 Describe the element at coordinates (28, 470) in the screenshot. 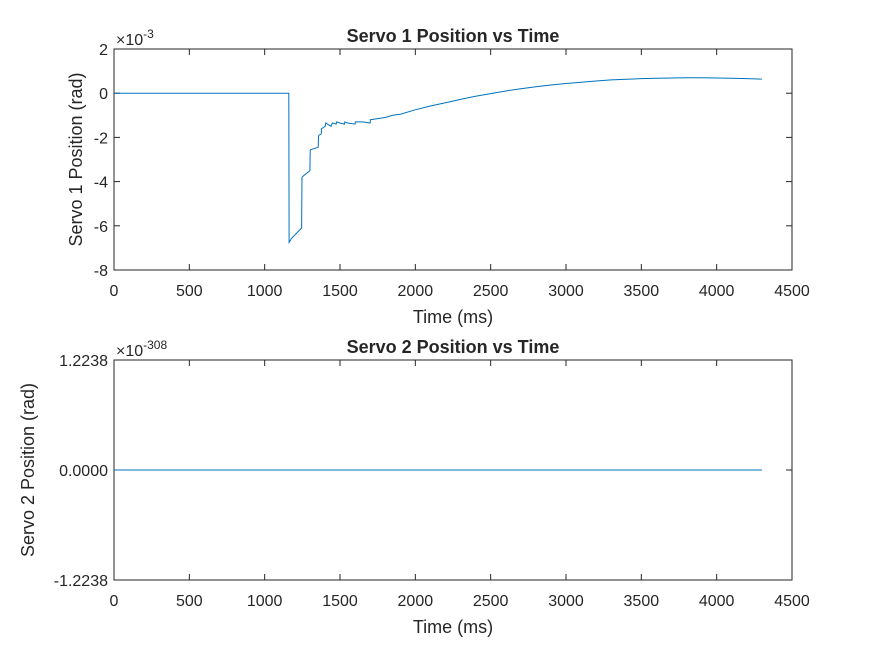

I see `y-axis-label: Servo 2 Position (rad)` at that location.